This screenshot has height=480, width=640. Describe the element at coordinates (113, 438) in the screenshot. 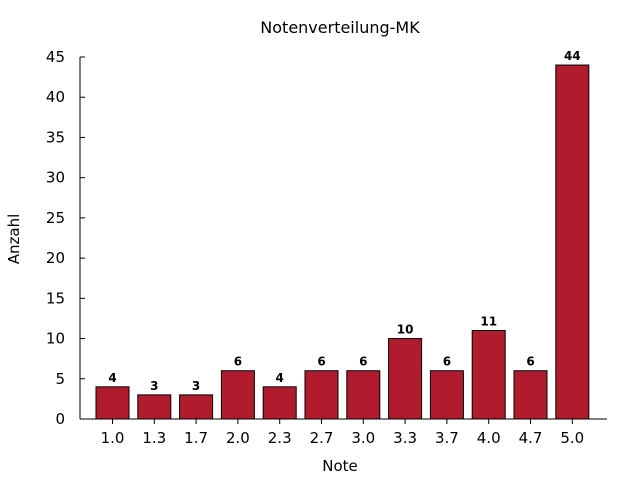

I see `x-tick-label: 1.0` at that location.